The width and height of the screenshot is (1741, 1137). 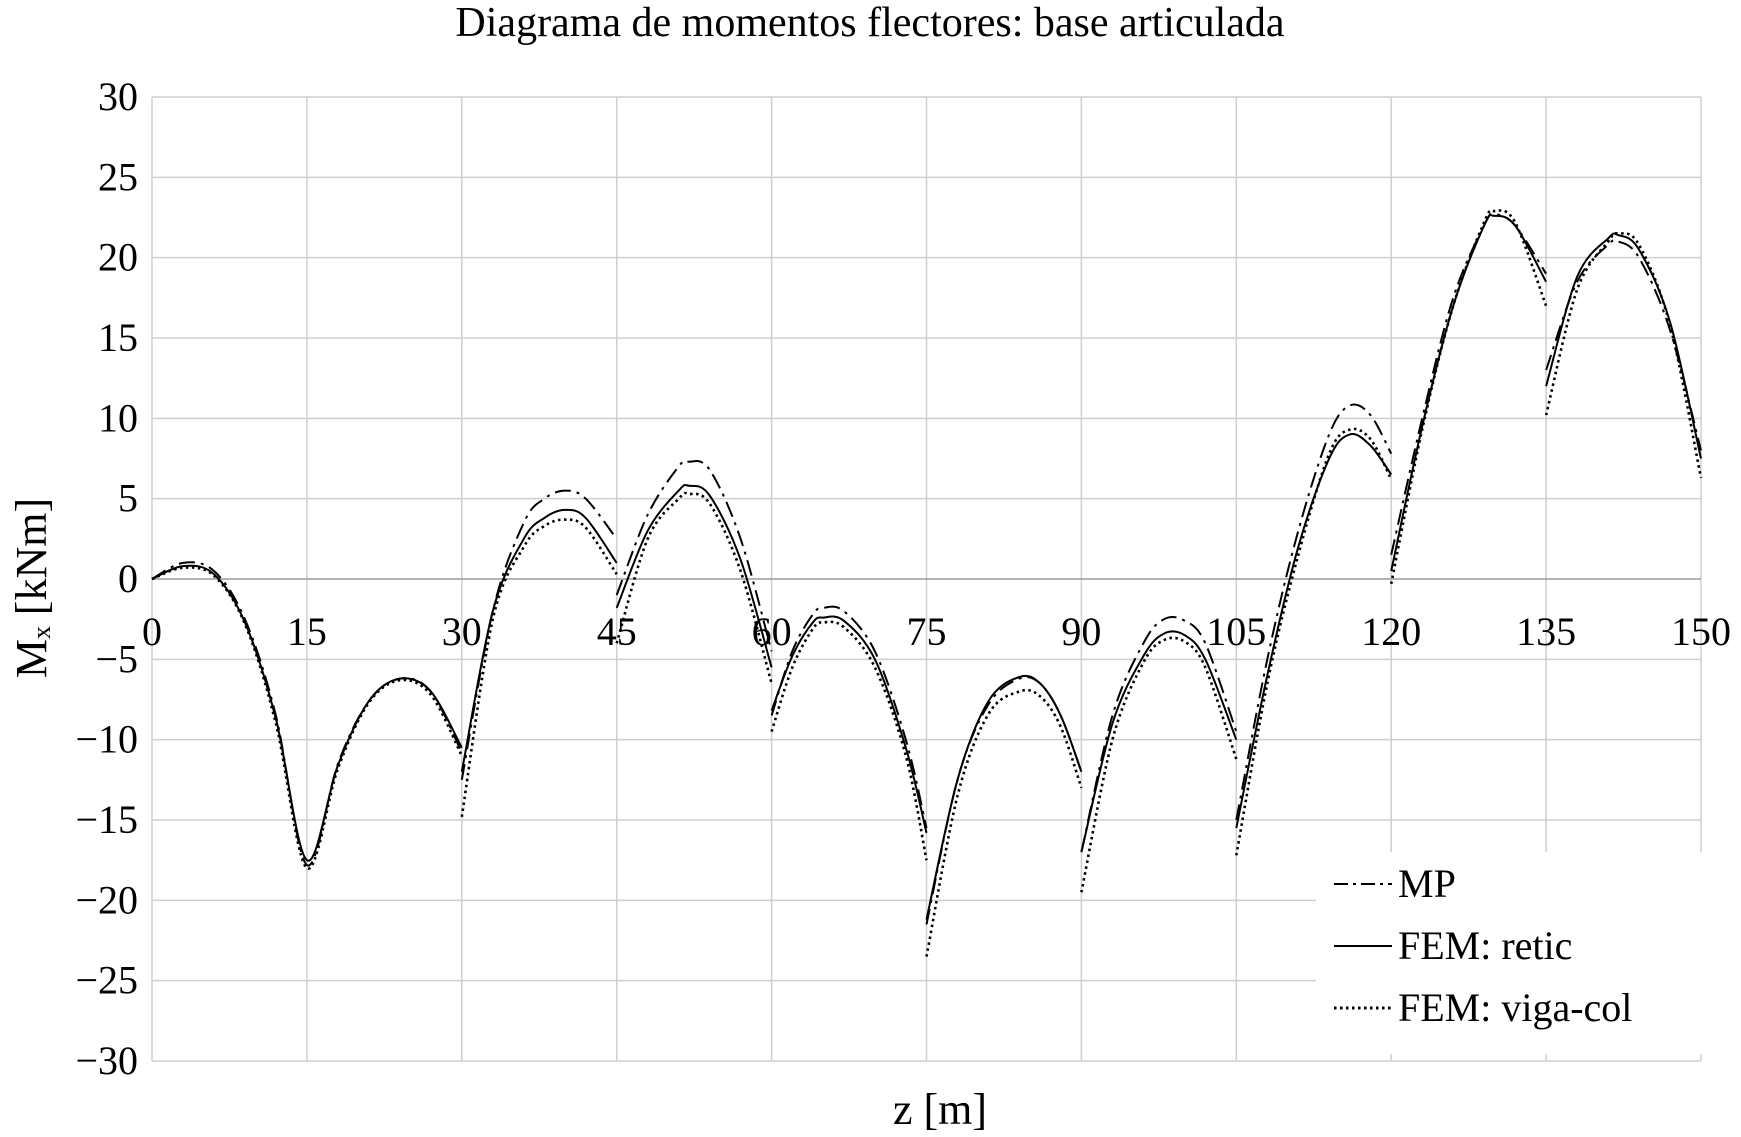 I want to click on y-tick-label: 15, so click(x=118, y=337).